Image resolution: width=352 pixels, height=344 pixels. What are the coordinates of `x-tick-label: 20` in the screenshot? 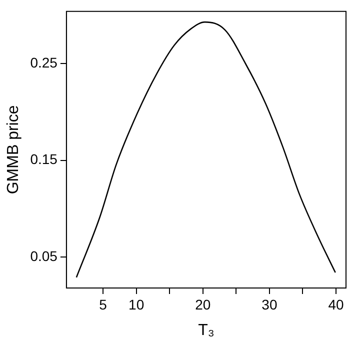 It's located at (203, 304).